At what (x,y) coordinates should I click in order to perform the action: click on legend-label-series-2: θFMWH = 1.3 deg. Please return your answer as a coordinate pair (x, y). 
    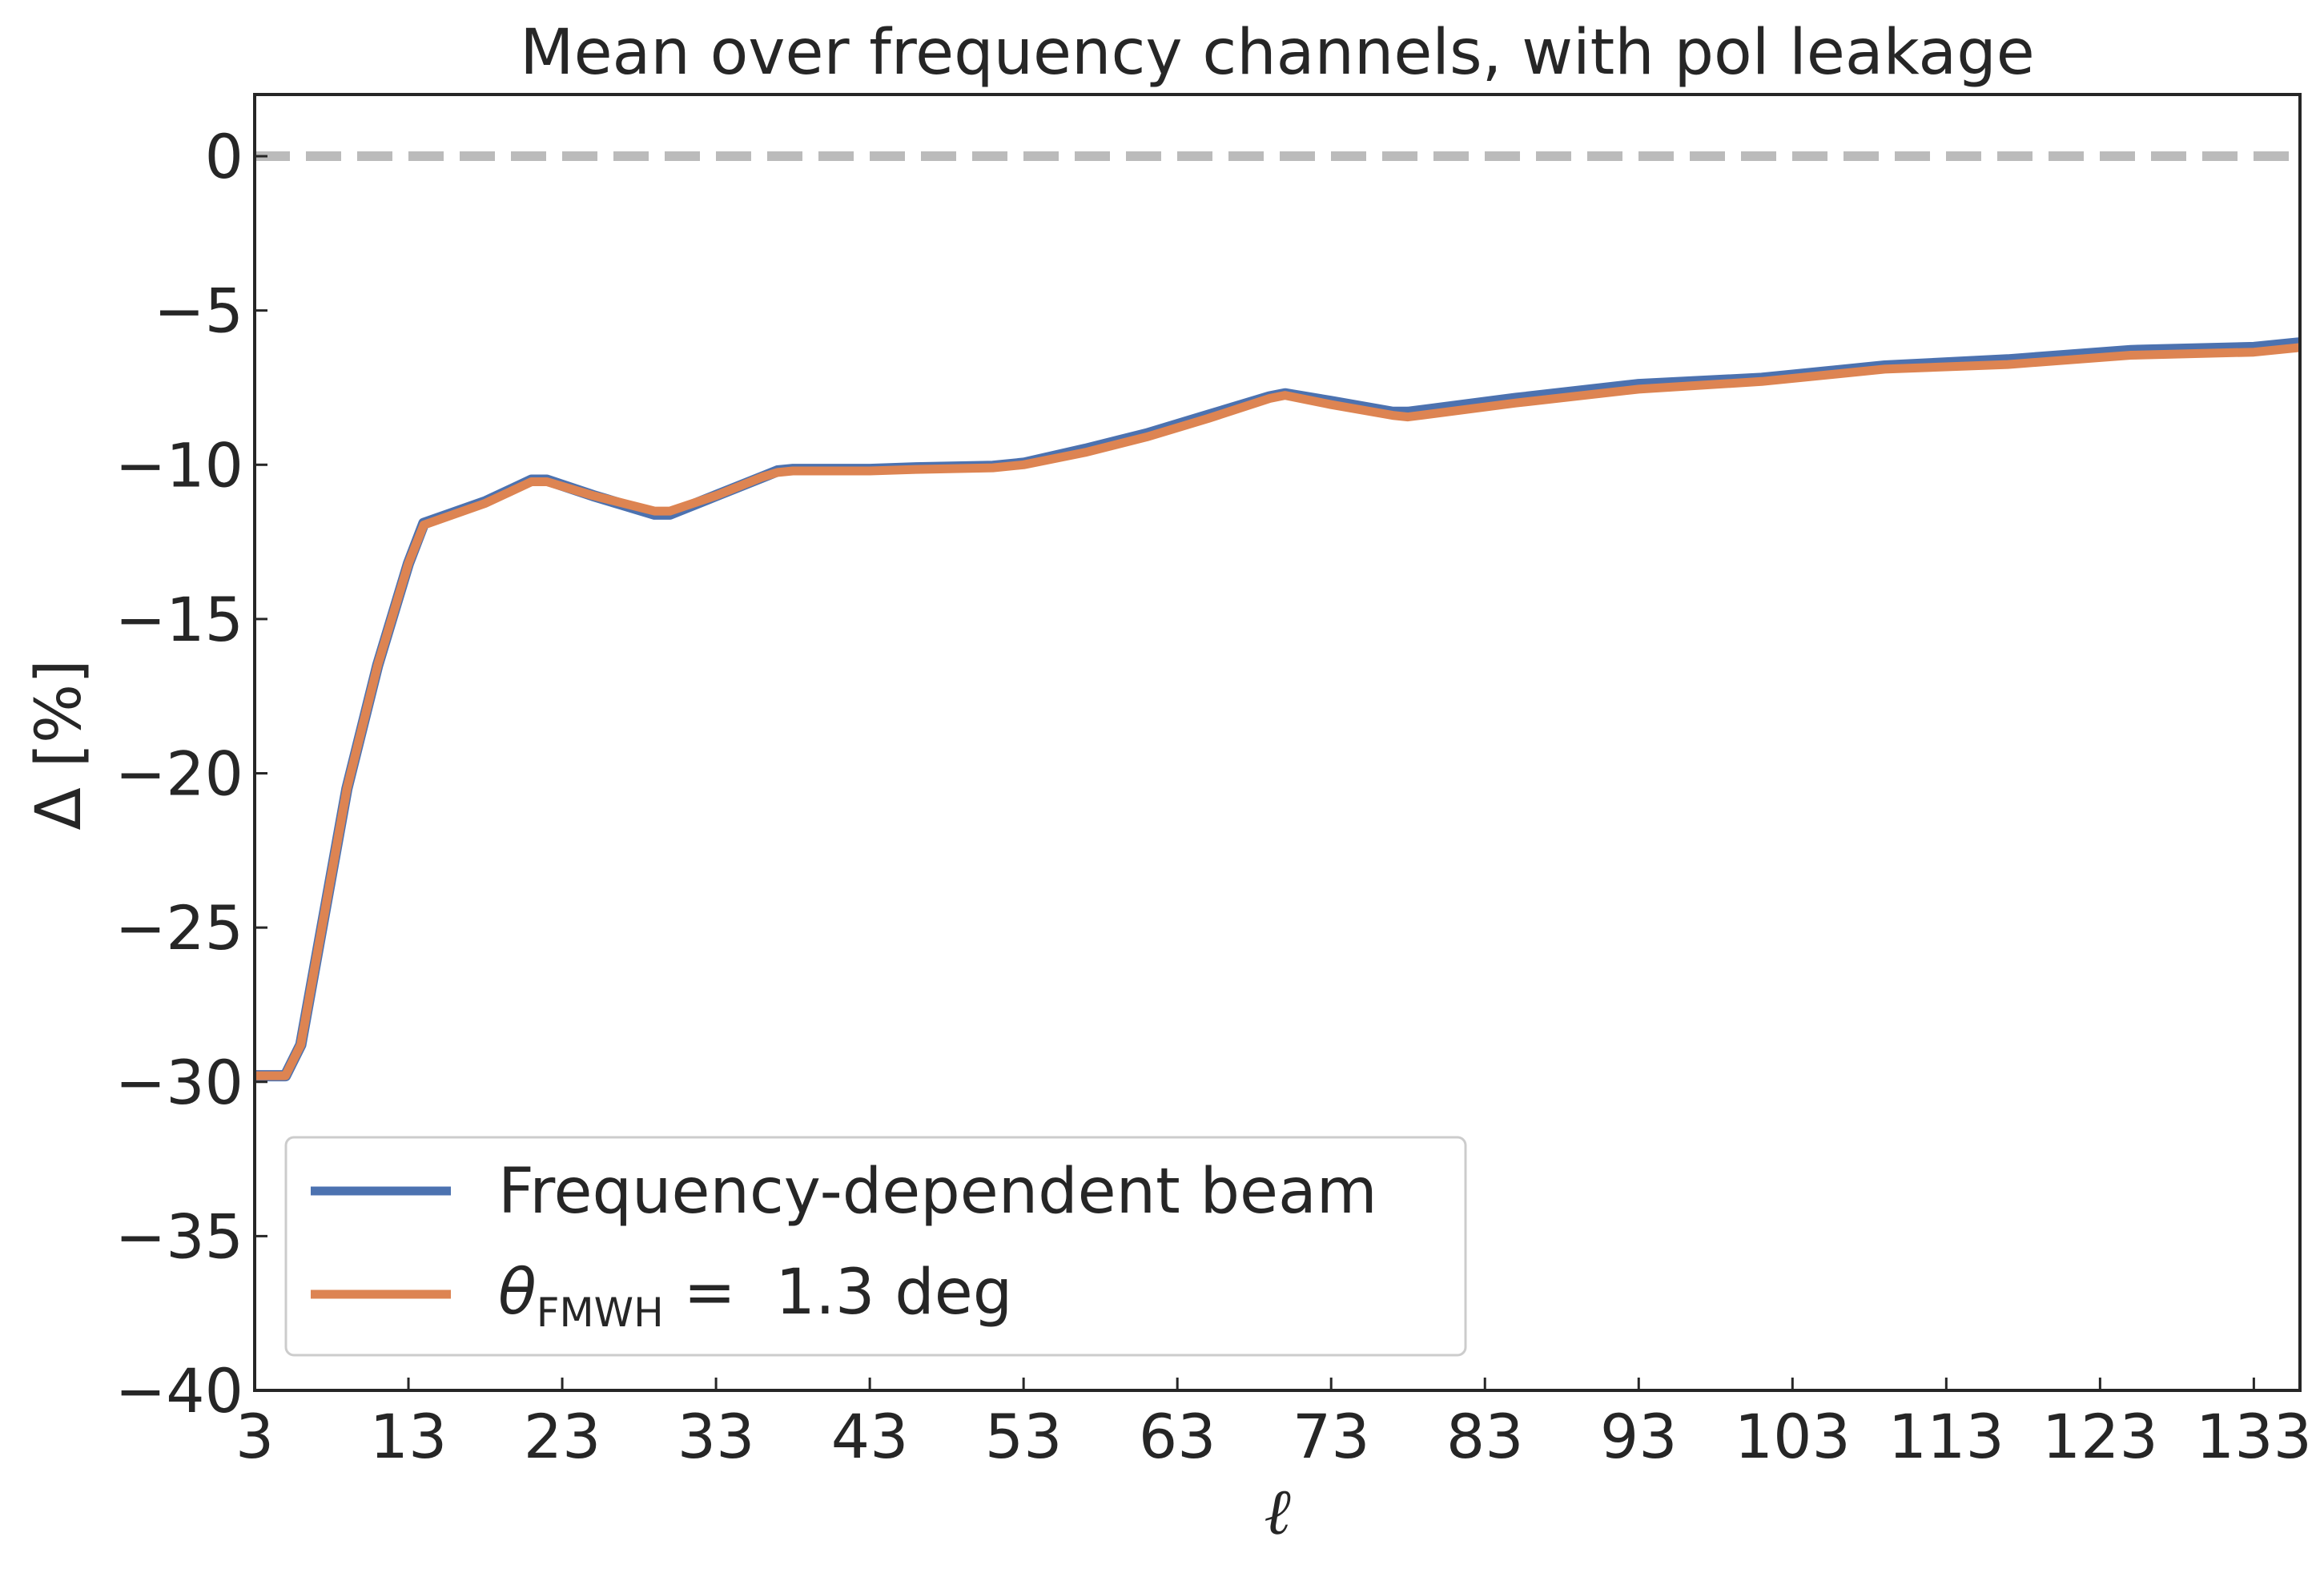
    Looking at the image, I should click on (755, 1296).